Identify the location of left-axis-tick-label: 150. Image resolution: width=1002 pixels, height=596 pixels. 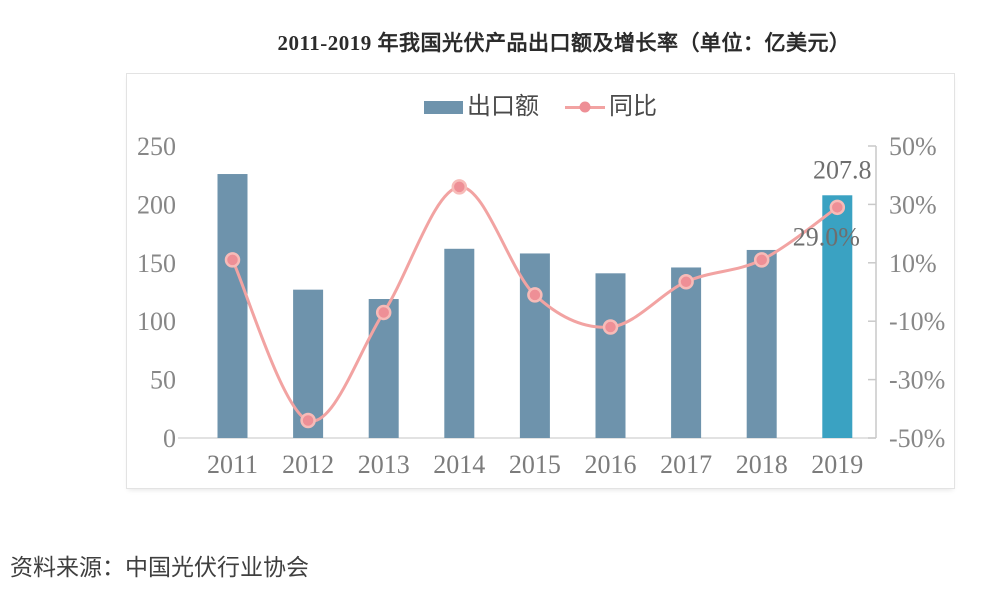
(156, 263).